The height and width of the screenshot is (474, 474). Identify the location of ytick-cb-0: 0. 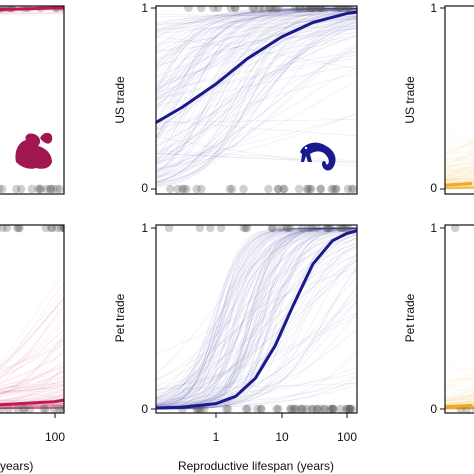
(144, 409).